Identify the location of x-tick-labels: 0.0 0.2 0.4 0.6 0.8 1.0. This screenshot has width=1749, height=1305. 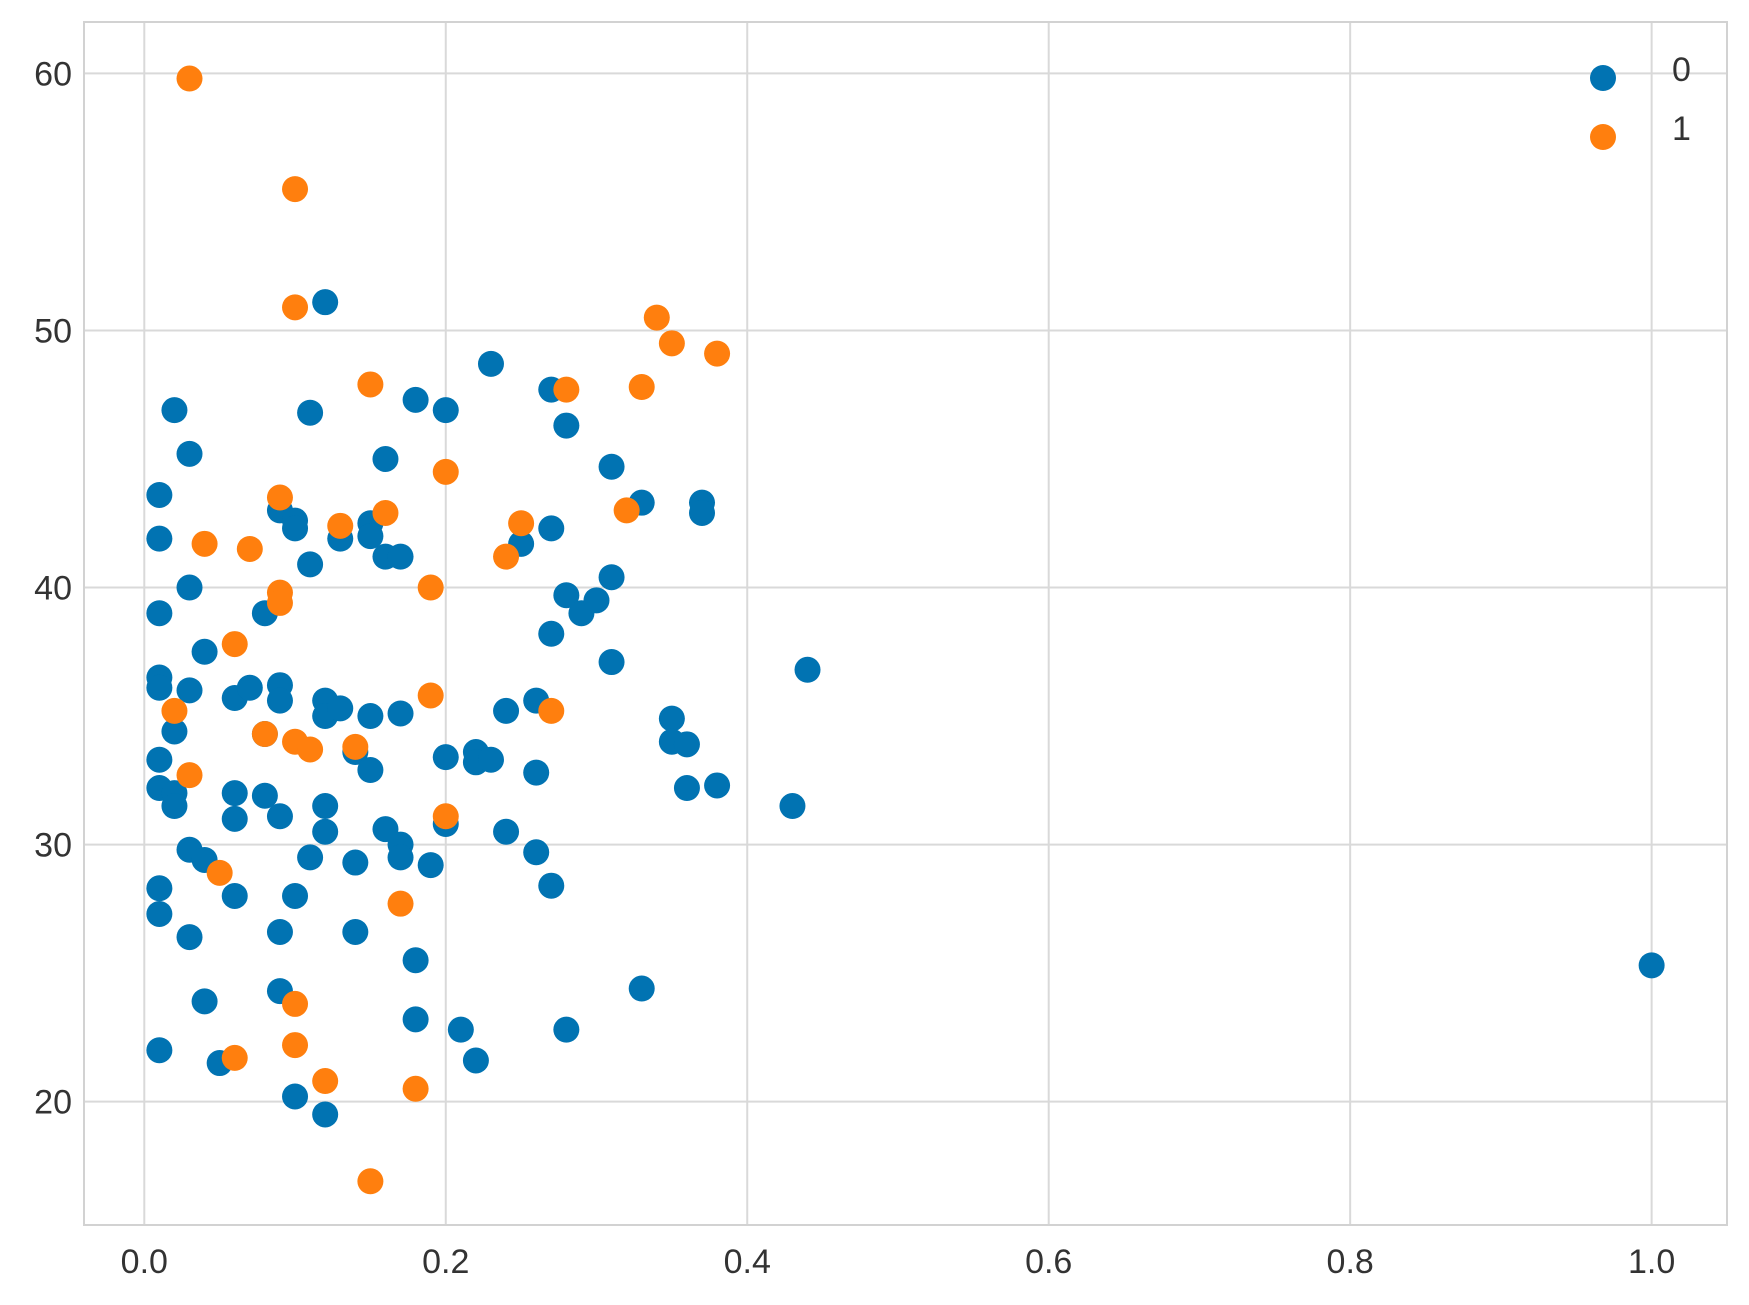
(898, 1262).